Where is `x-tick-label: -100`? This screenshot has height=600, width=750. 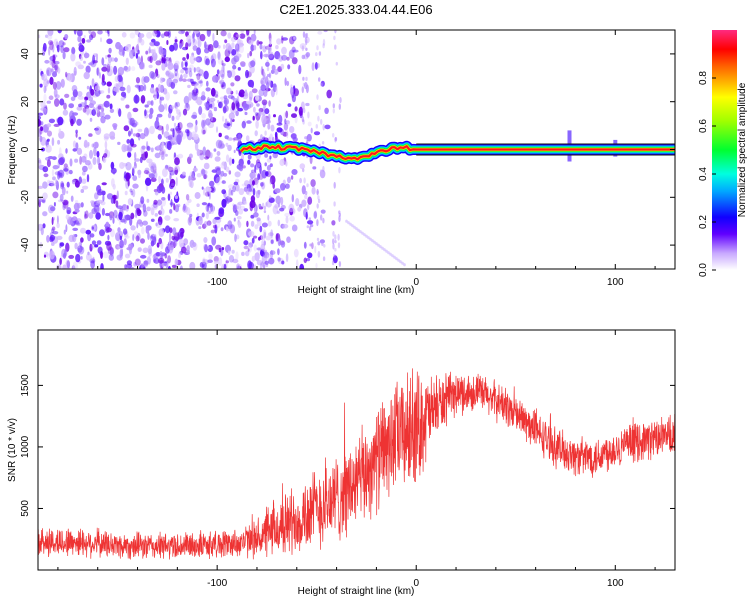
x-tick-label: -100 is located at coordinates (217, 583).